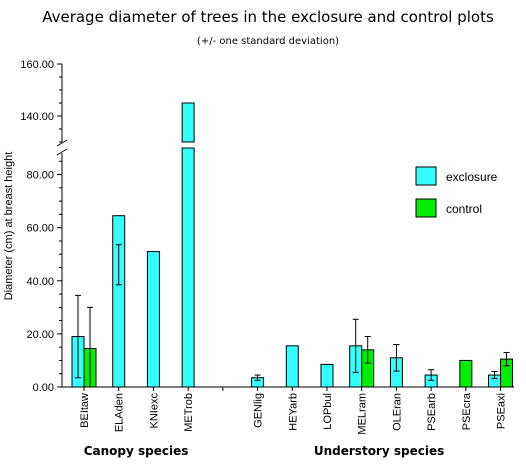 This screenshot has height=470, width=526. I want to click on x-tick-label: BEItaw, so click(85, 410).